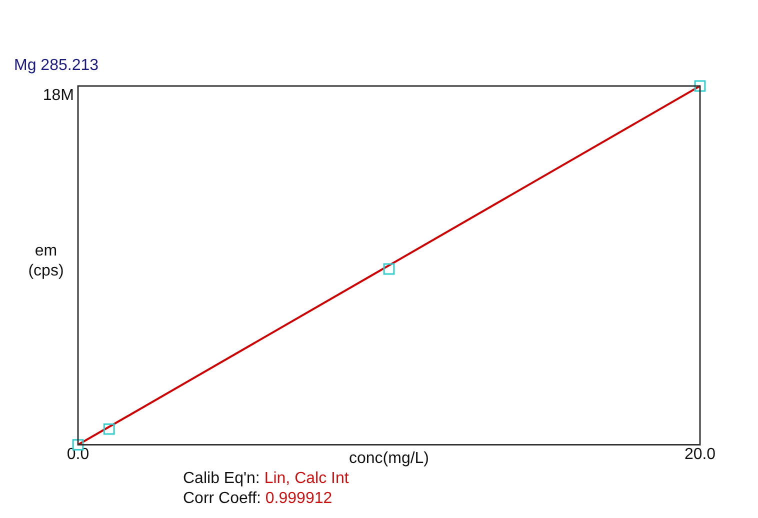 This screenshot has height=518, width=758. I want to click on text: Corr Coeff: 0.999912, so click(257, 498).